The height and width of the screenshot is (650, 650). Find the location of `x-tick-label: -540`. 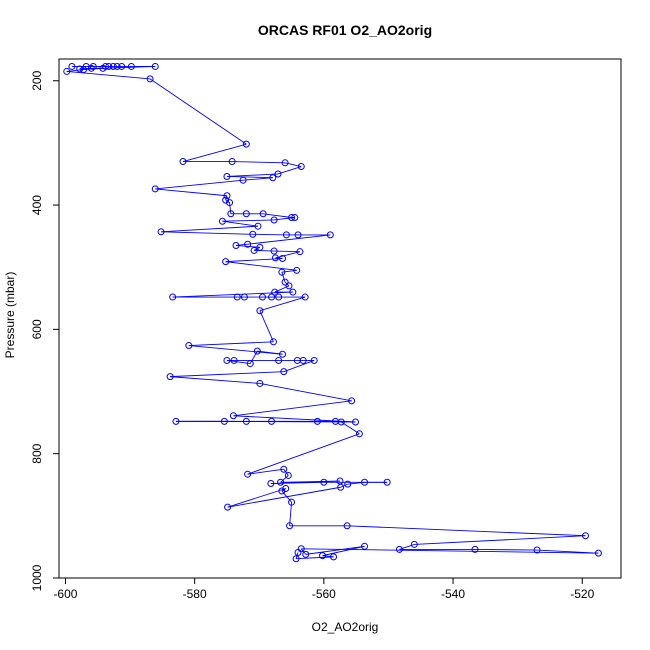

x-tick-label: -540 is located at coordinates (453, 594).